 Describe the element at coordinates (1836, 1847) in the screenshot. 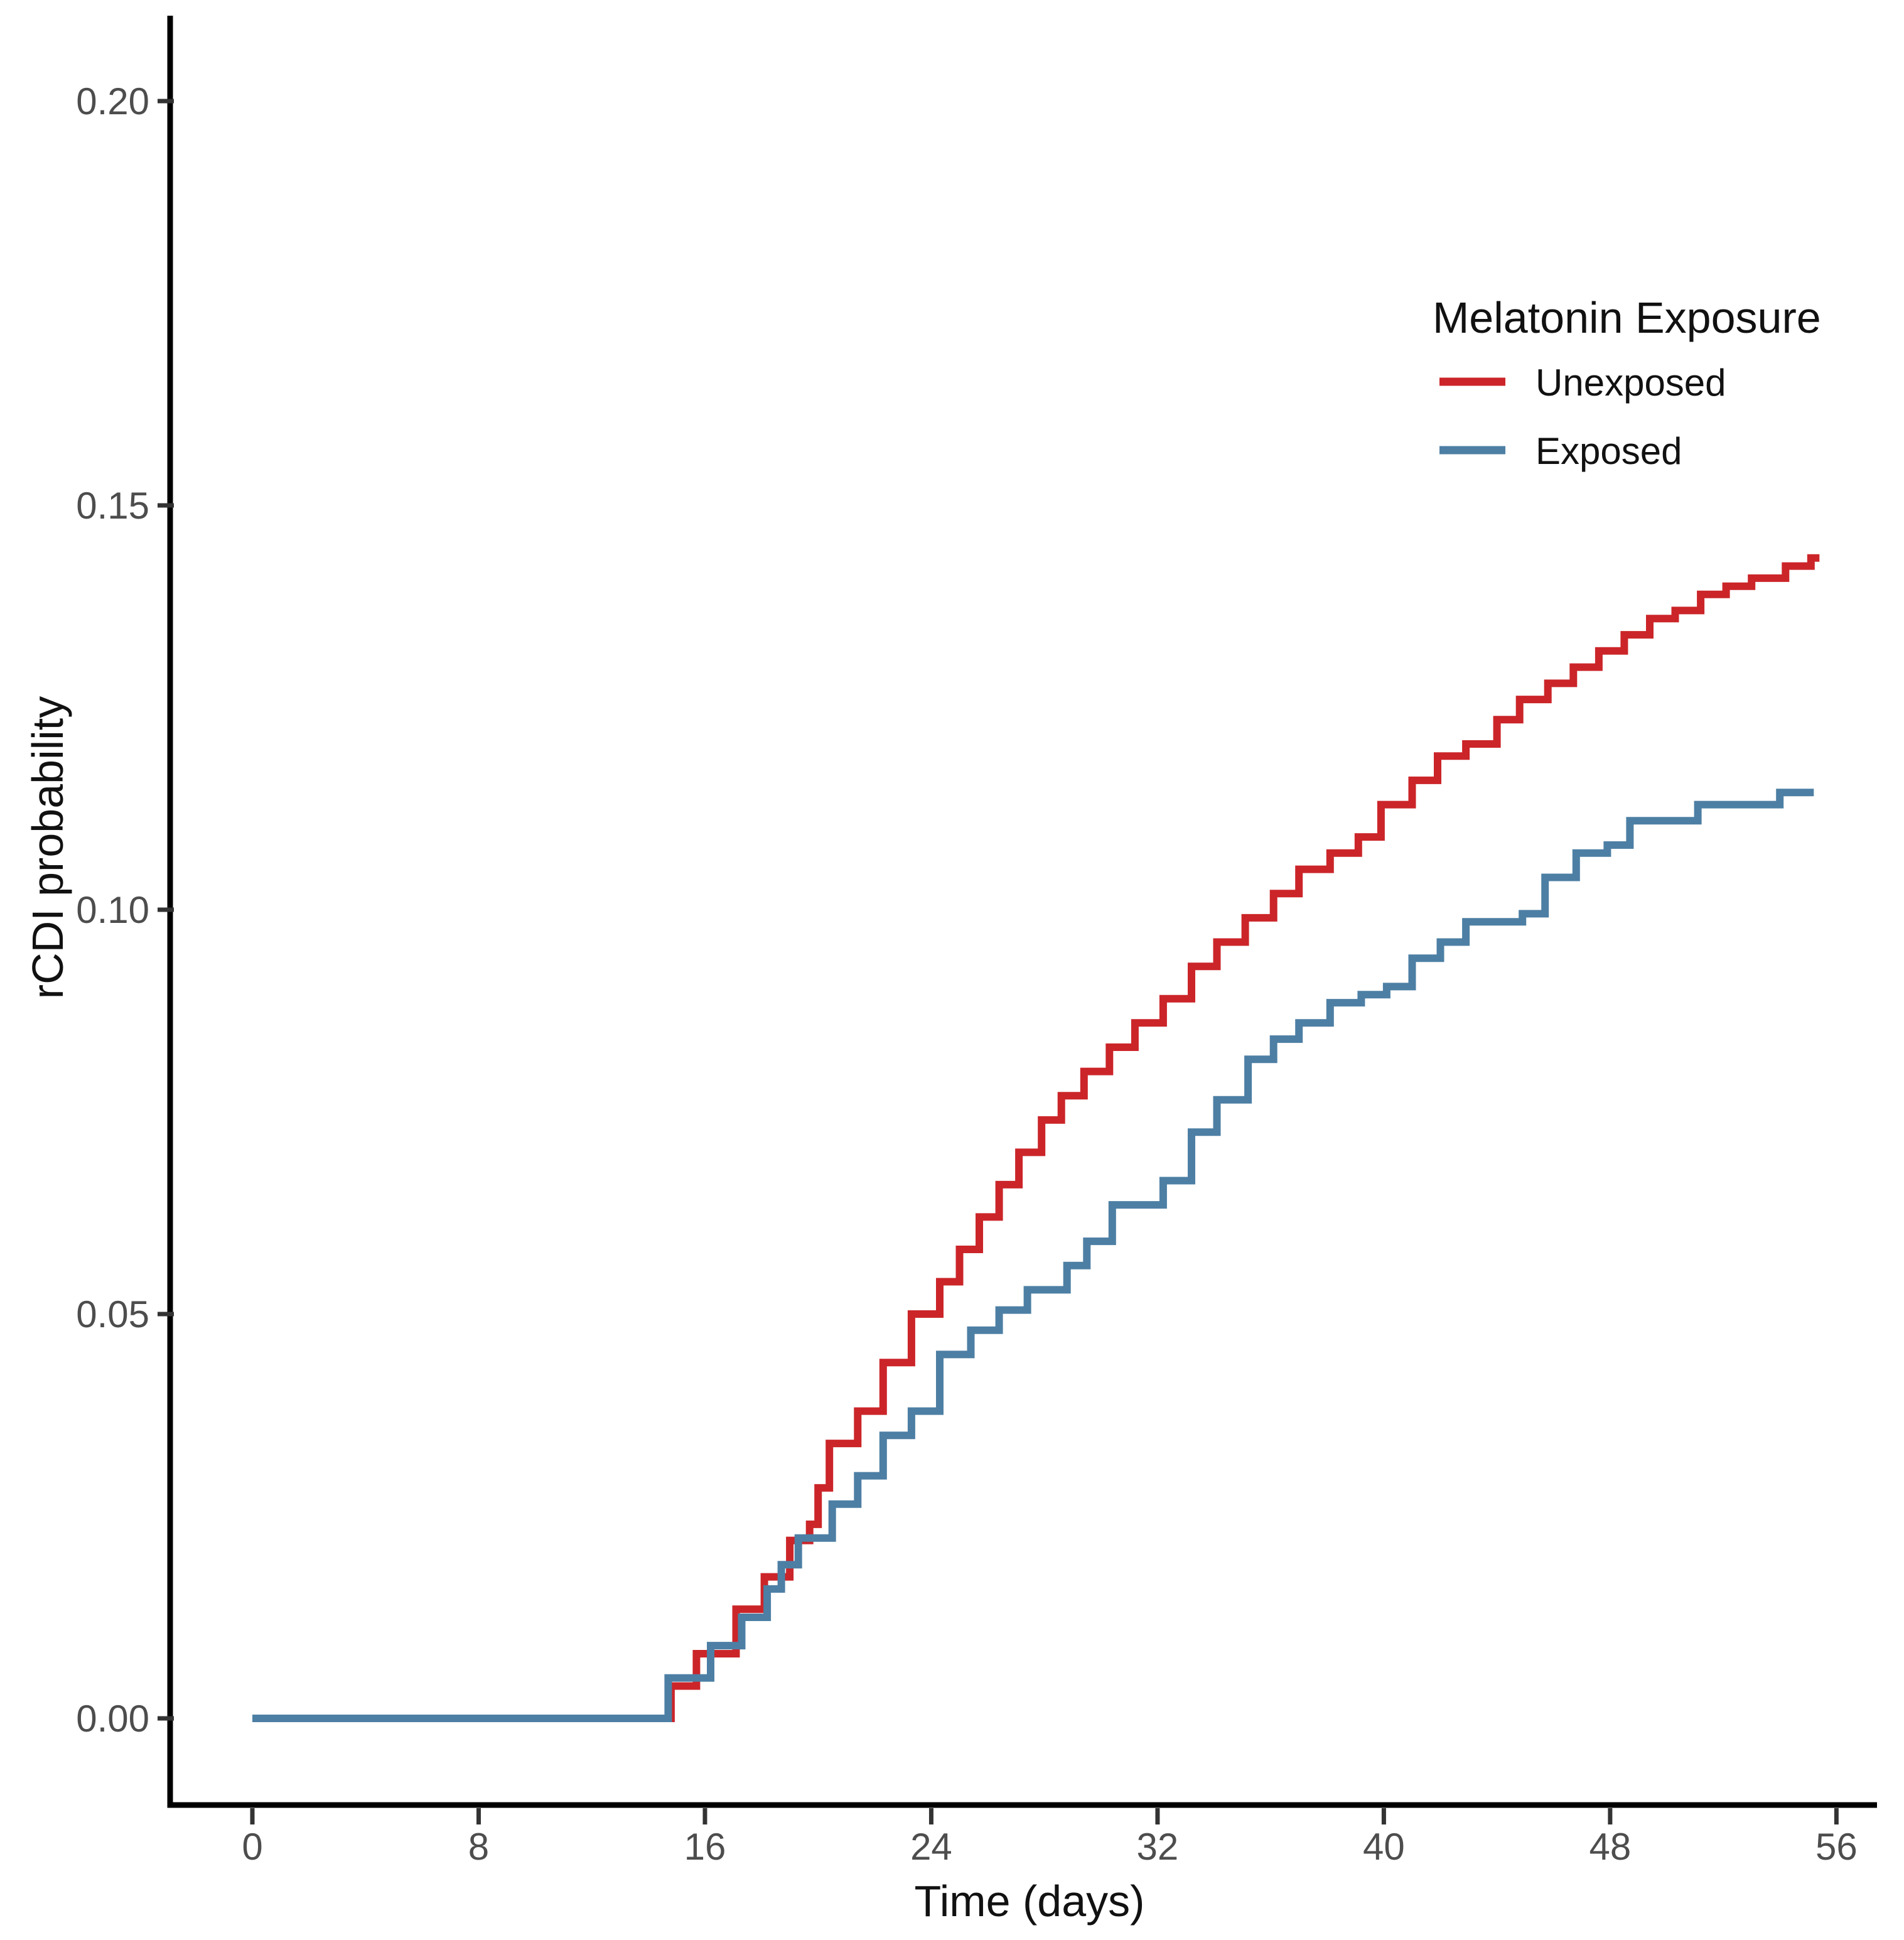

I see `x-tick-label: 56` at that location.